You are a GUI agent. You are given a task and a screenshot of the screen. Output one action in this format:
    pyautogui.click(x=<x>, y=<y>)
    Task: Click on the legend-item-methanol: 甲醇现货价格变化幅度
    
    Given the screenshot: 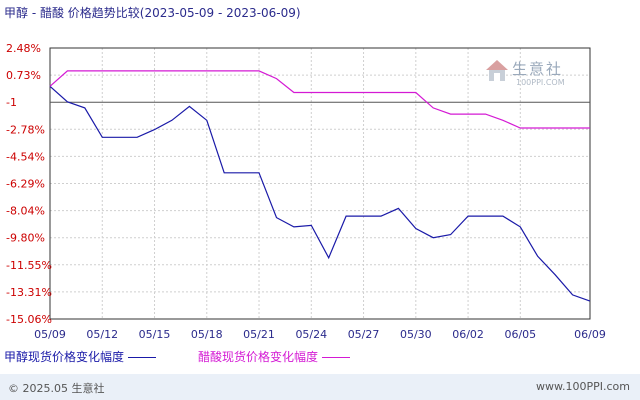 What is the action you would take?
    pyautogui.click(x=80, y=356)
    